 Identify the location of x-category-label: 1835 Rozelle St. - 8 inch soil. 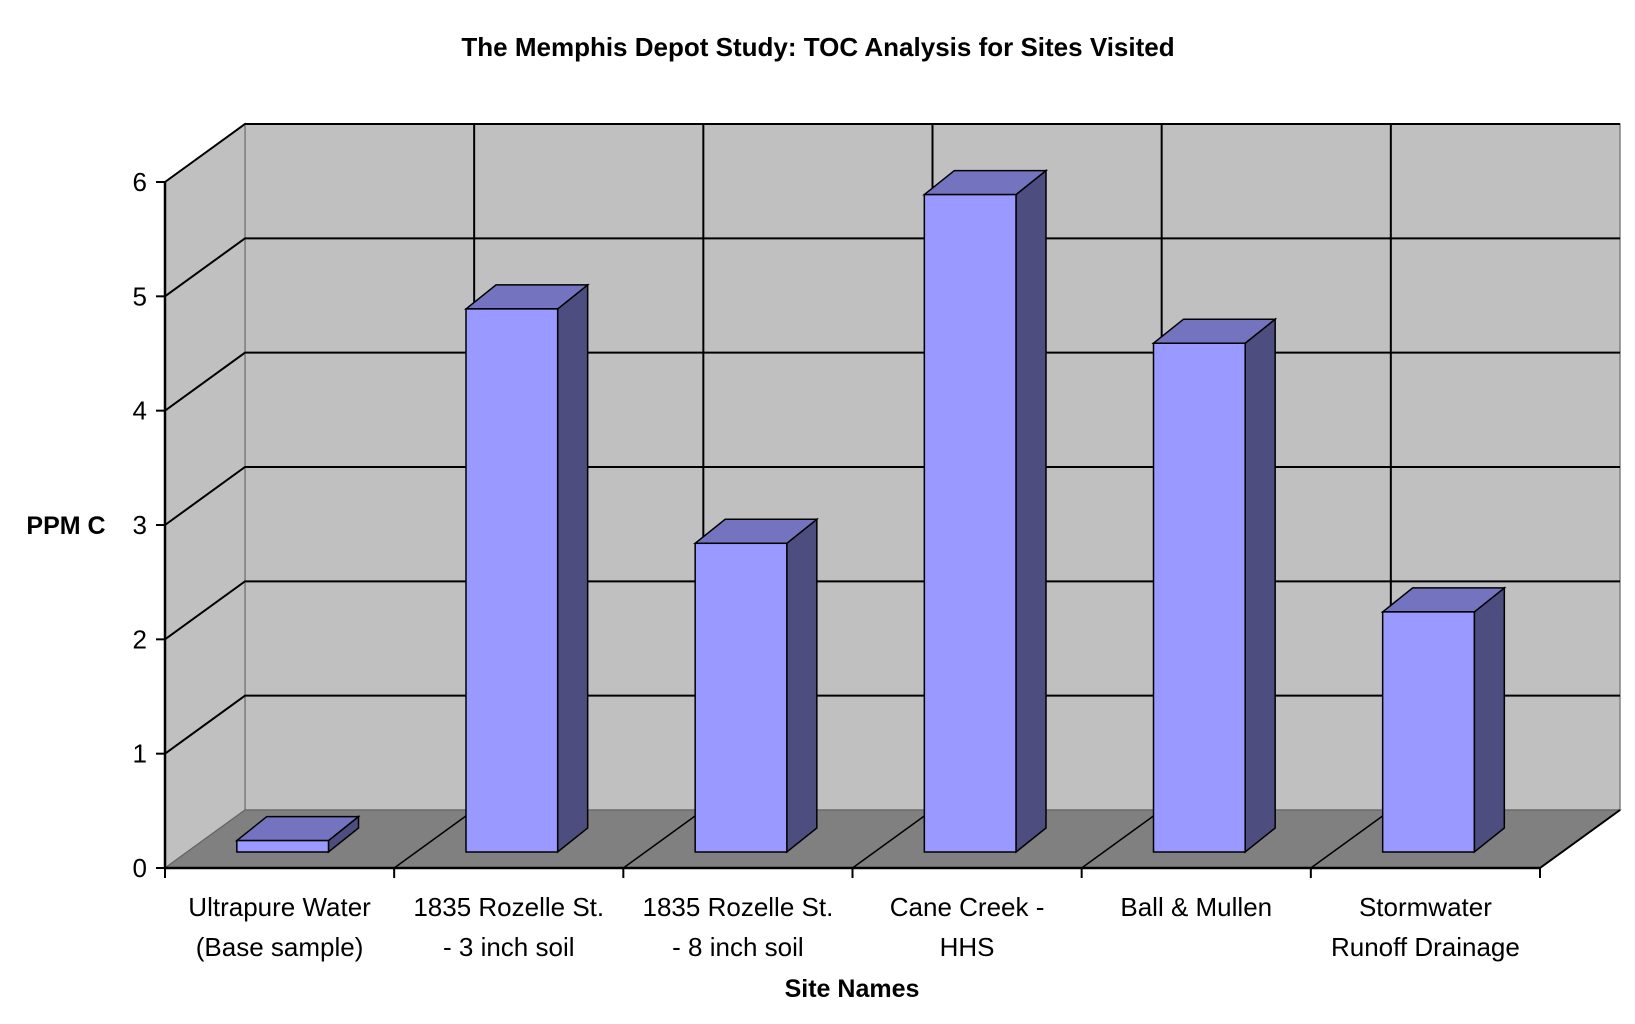
(738, 927).